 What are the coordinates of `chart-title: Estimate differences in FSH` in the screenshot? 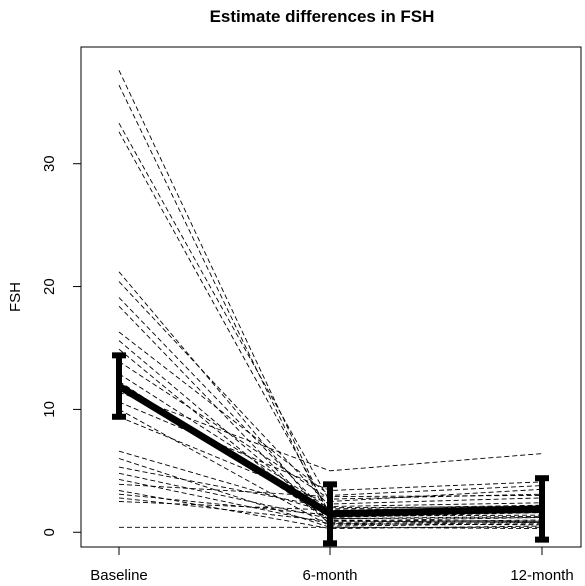 It's located at (322, 16).